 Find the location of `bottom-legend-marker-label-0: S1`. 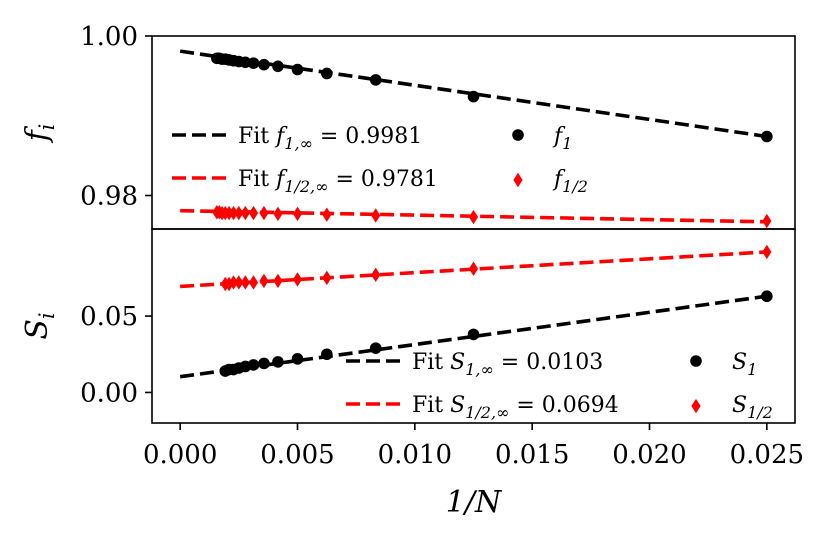

bottom-legend-marker-label-0: S1 is located at coordinates (744, 364).